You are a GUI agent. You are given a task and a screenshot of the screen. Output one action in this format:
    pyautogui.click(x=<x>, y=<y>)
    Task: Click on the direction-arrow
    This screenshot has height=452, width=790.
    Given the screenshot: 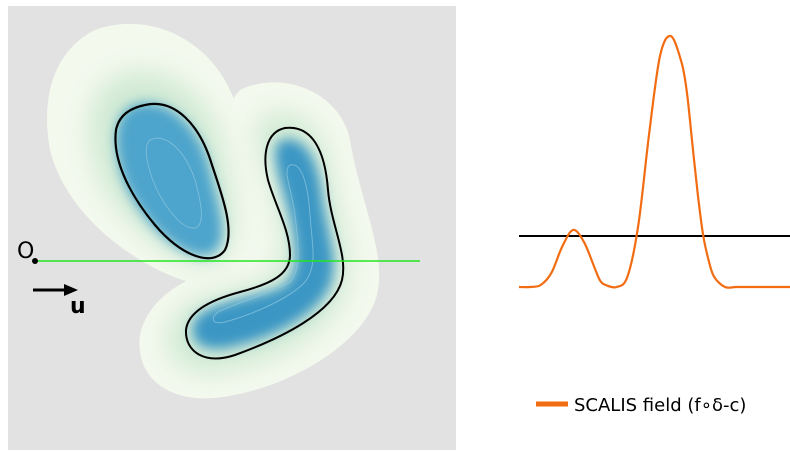 What is the action you would take?
    pyautogui.click(x=55, y=290)
    